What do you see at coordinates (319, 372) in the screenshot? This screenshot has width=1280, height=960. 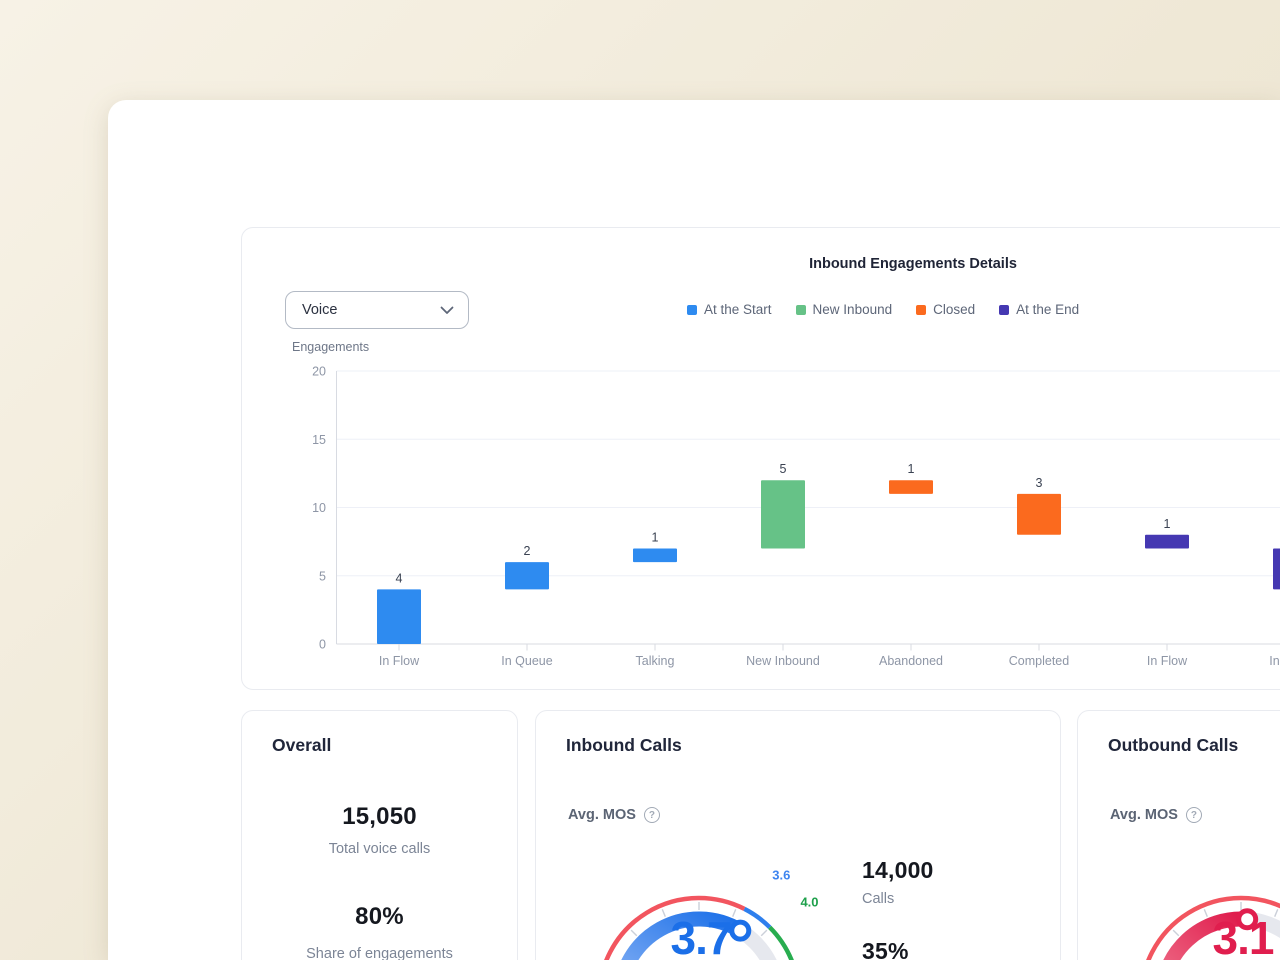 I see `svg-text: 20` at bounding box center [319, 372].